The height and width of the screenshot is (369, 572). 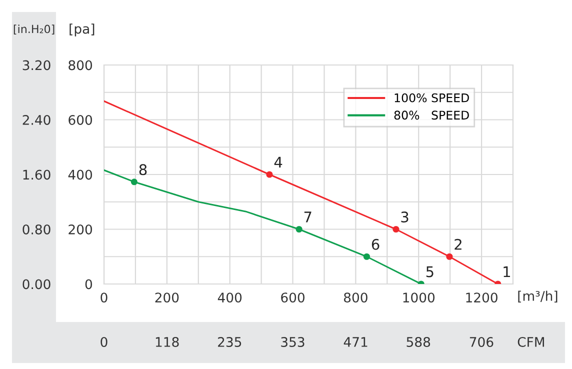 I want to click on y2-tick-label: 2.40, so click(x=36, y=119).